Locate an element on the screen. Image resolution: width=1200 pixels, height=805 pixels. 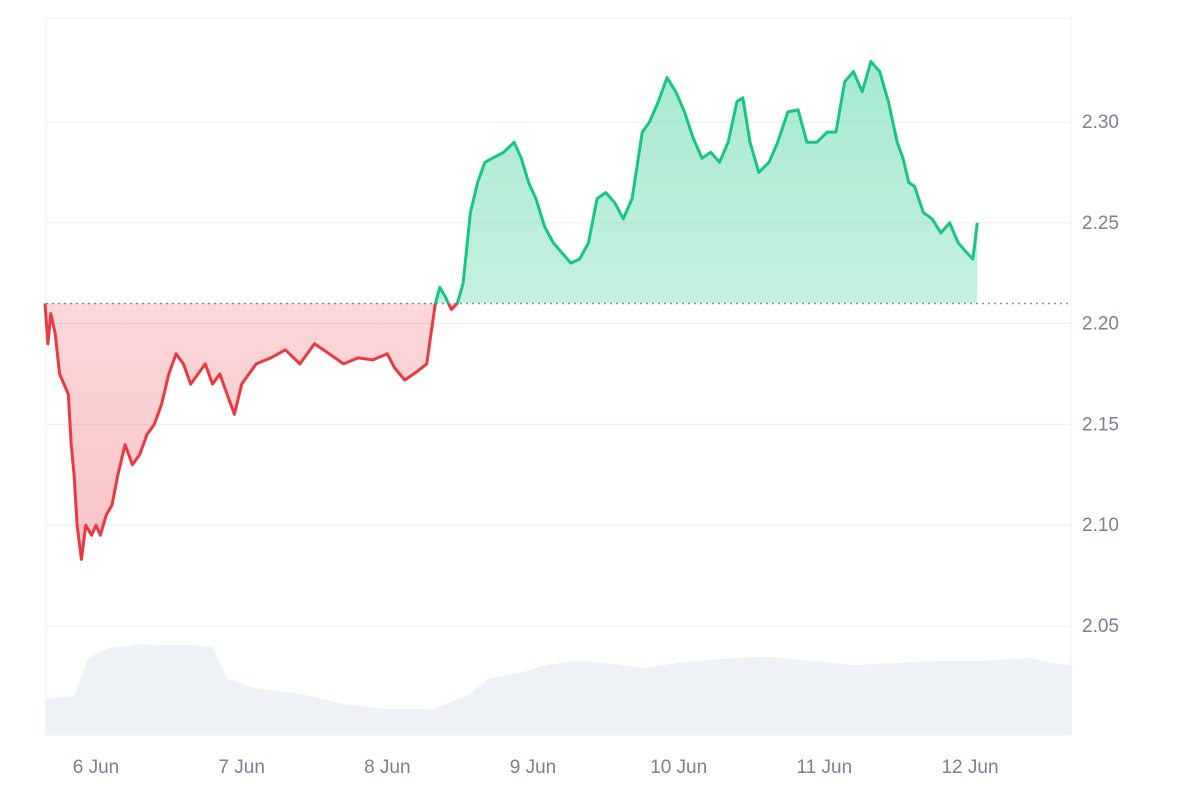
x-tick-label: 10 Jun is located at coordinates (678, 767).